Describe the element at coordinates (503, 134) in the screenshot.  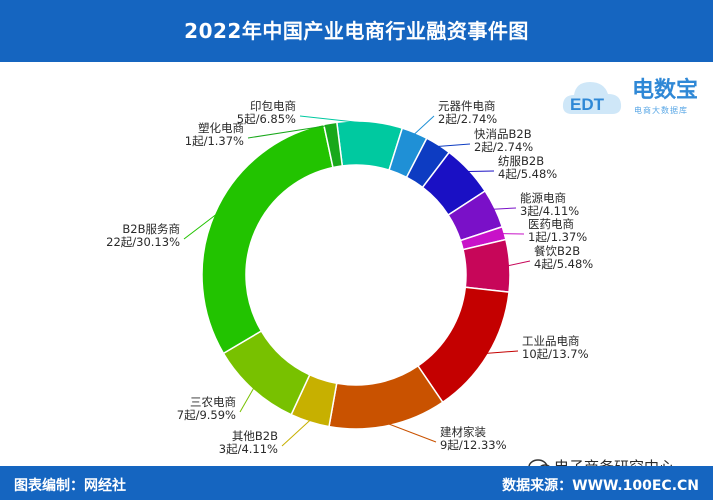
I see `slice-name-label: 快消品B2B` at that location.